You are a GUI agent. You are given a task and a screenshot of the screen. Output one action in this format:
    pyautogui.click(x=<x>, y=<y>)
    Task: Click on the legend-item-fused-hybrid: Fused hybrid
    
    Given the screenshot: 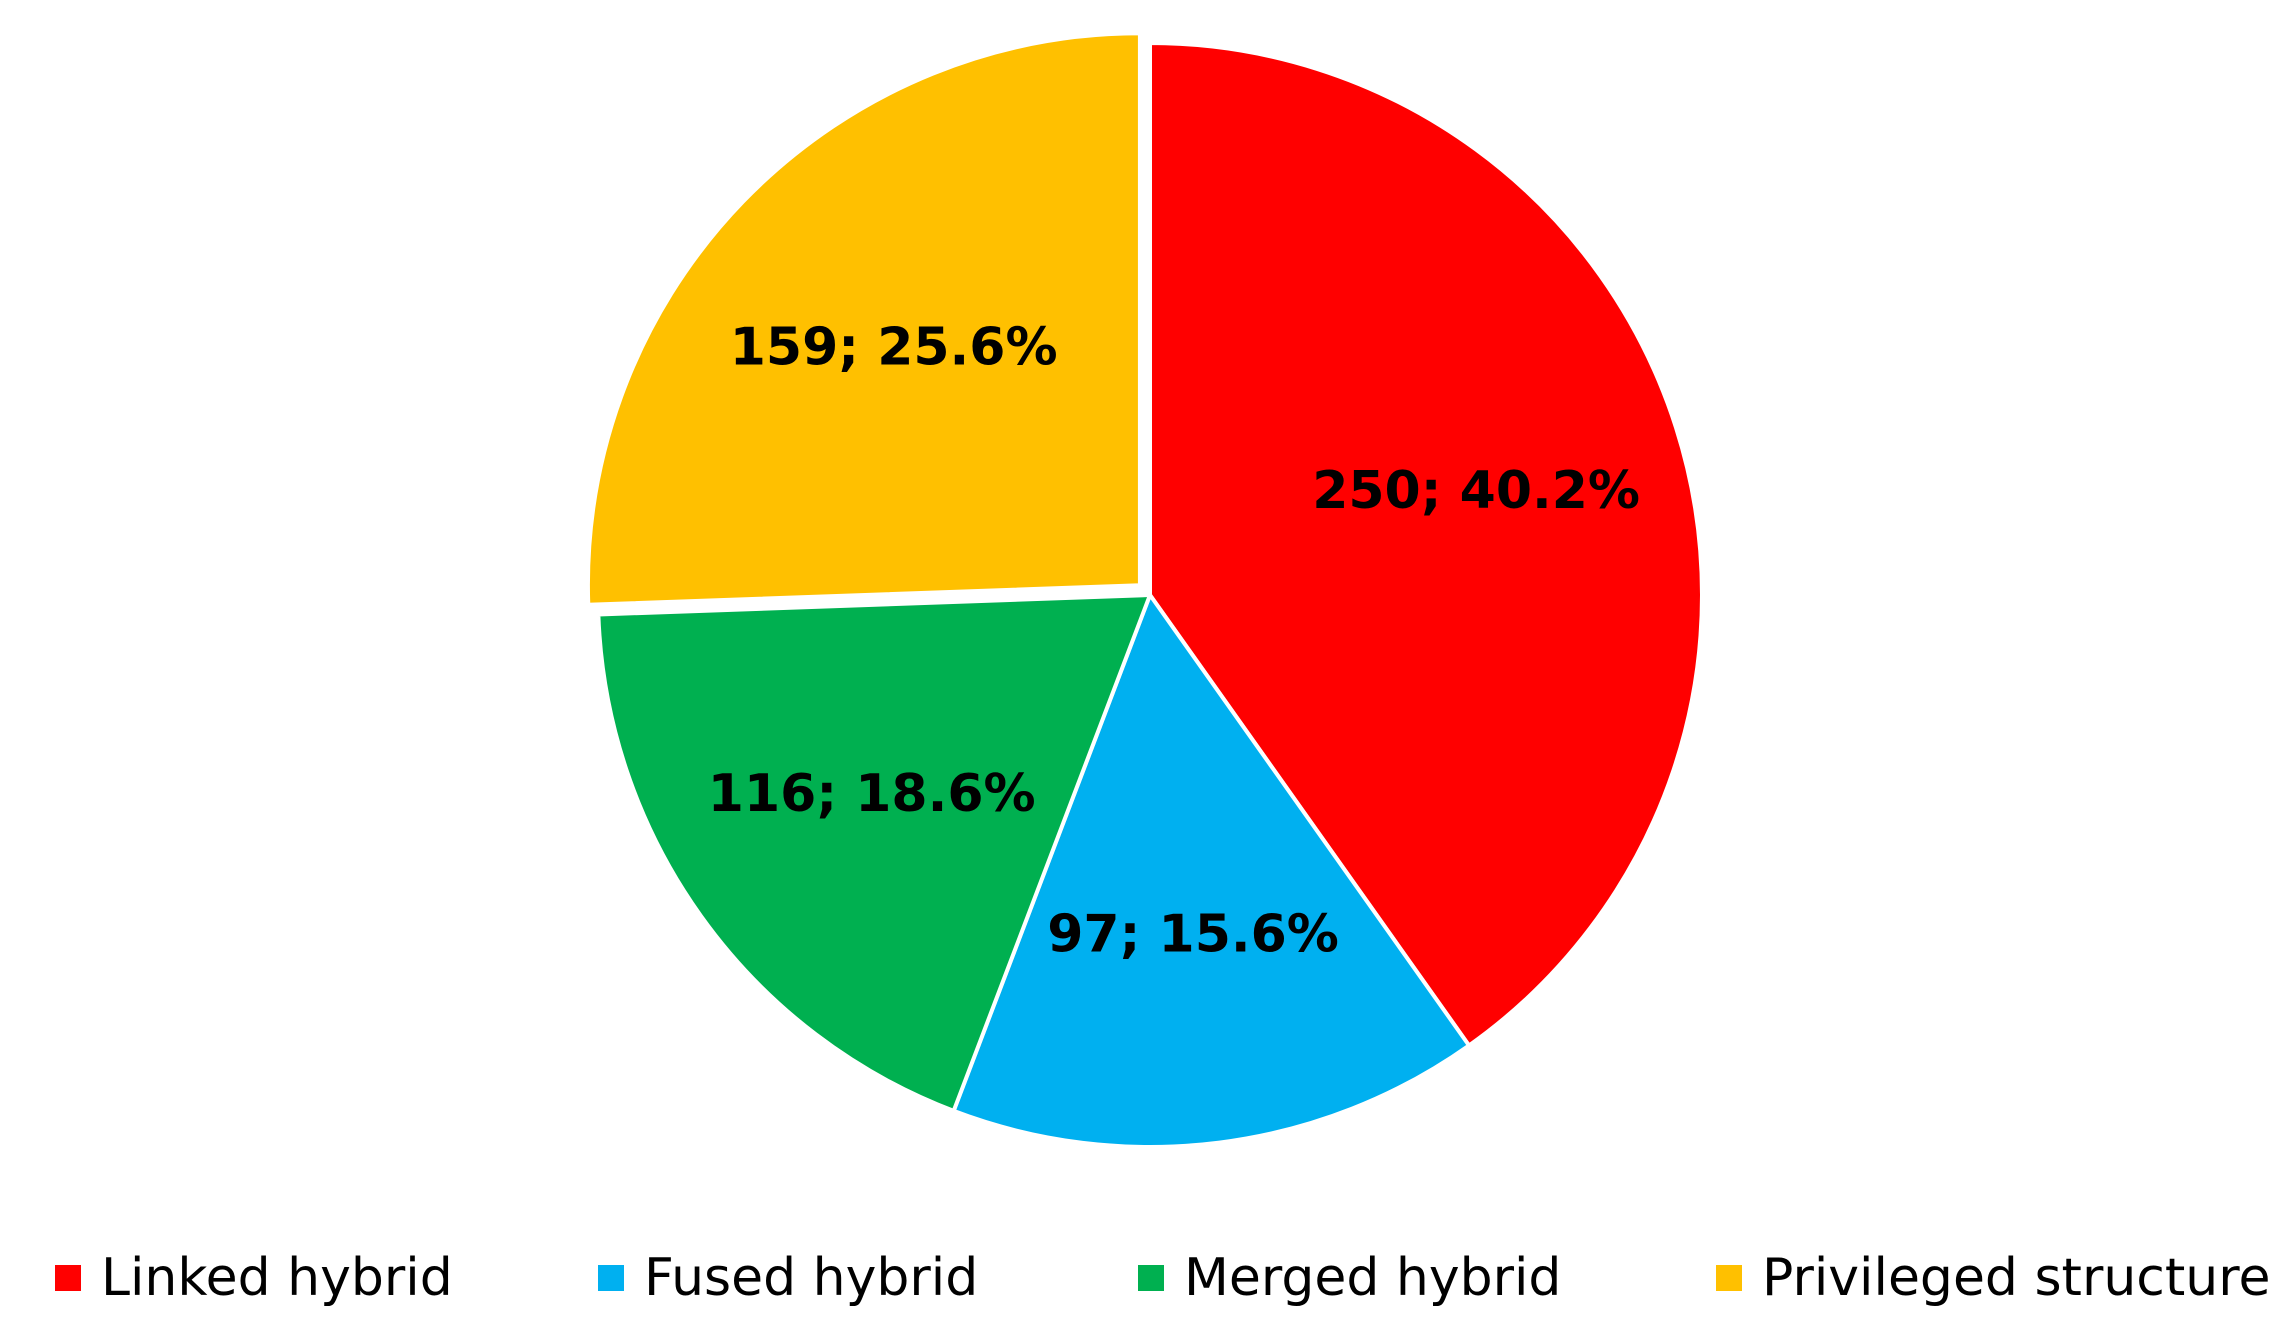 What is the action you would take?
    pyautogui.click(x=788, y=1278)
    